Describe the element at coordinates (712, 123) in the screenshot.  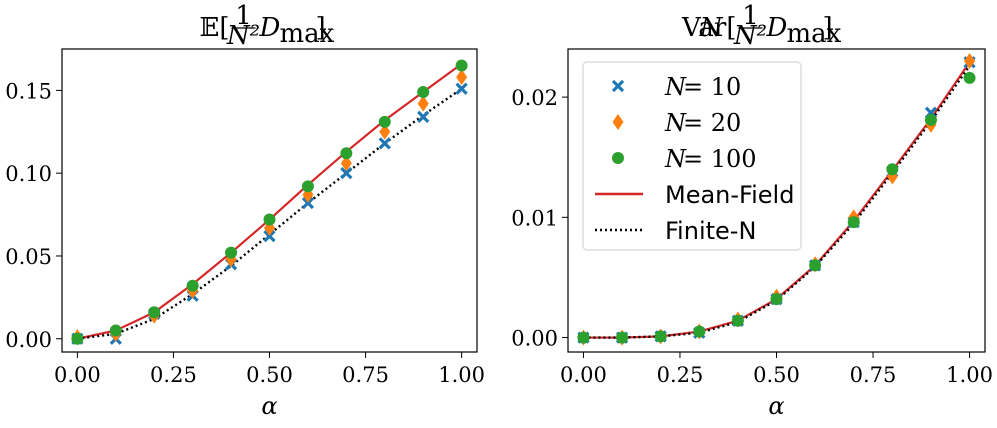
I see `legend-label-eq: = 20` at that location.